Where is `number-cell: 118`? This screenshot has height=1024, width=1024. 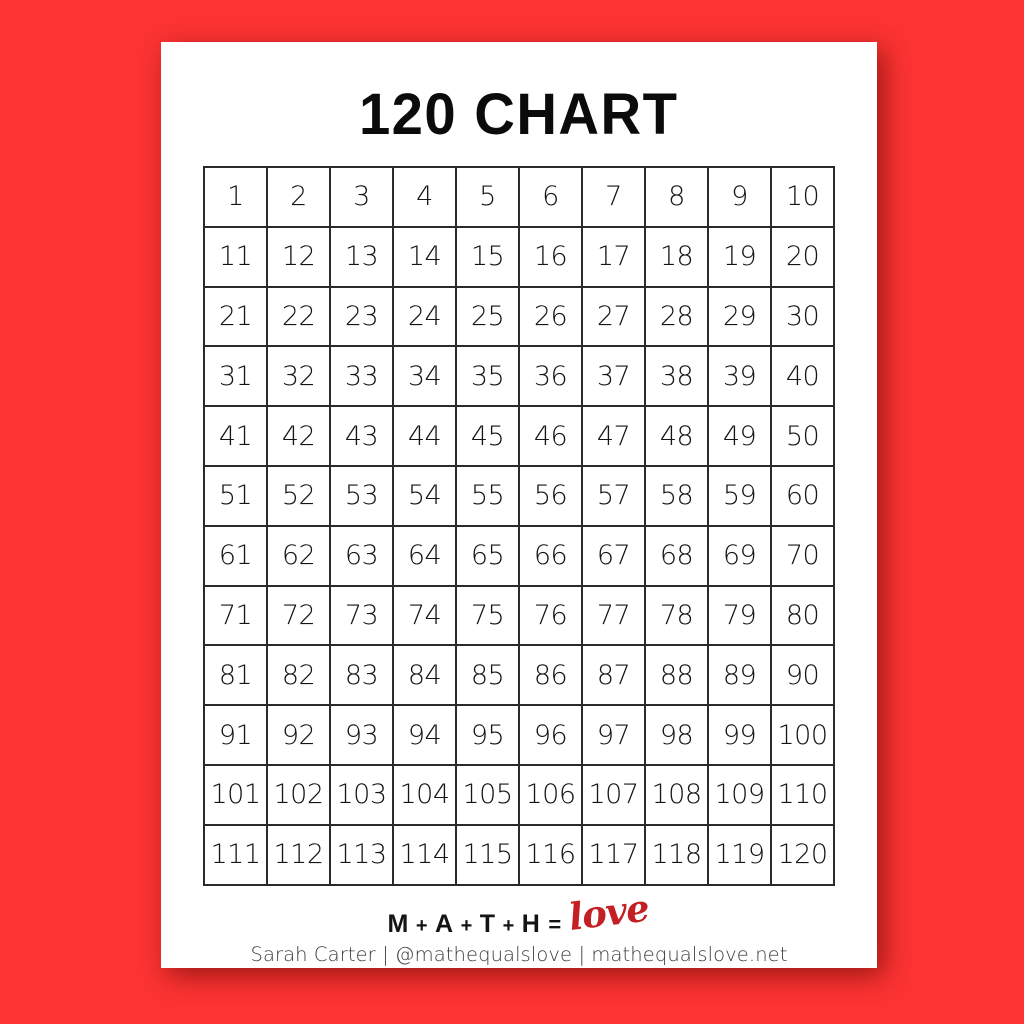 number-cell: 118 is located at coordinates (676, 854).